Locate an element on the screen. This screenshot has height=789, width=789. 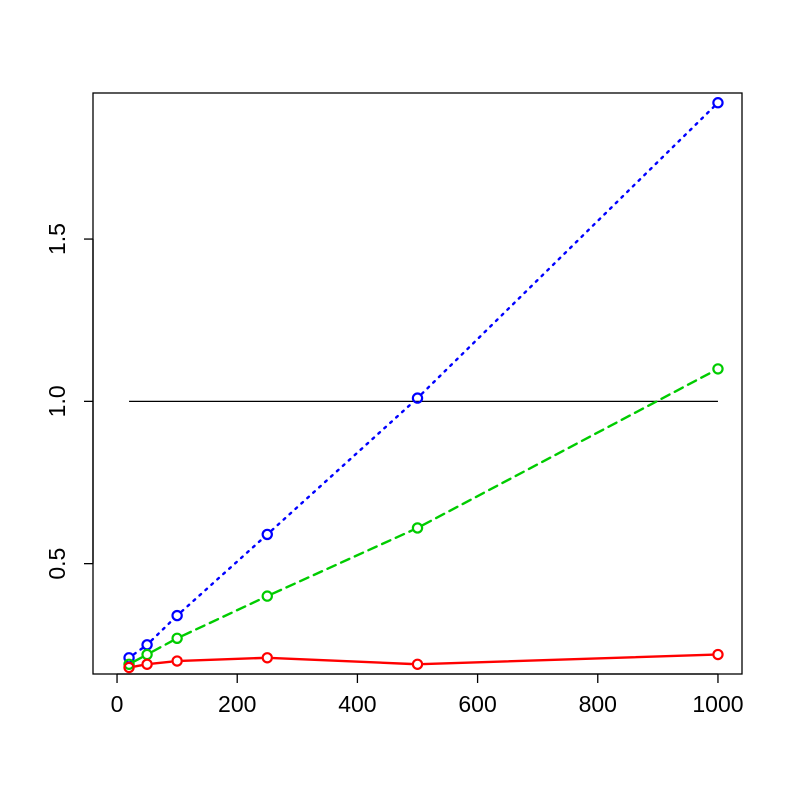
x-tick-label: 400 is located at coordinates (357, 704).